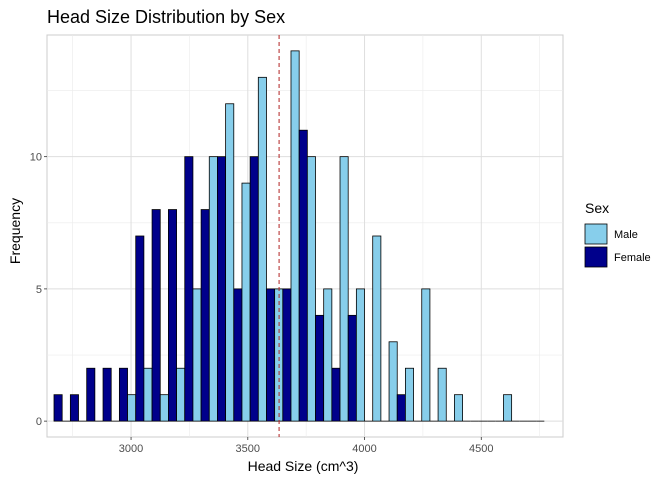 The height and width of the screenshot is (480, 672). I want to click on legend-label-female: Female, so click(632, 258).